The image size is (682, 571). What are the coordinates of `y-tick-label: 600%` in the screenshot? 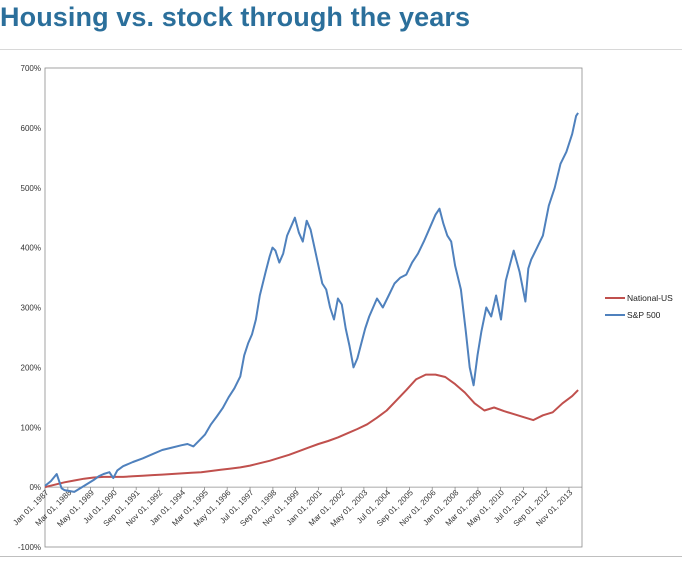 It's located at (31, 128).